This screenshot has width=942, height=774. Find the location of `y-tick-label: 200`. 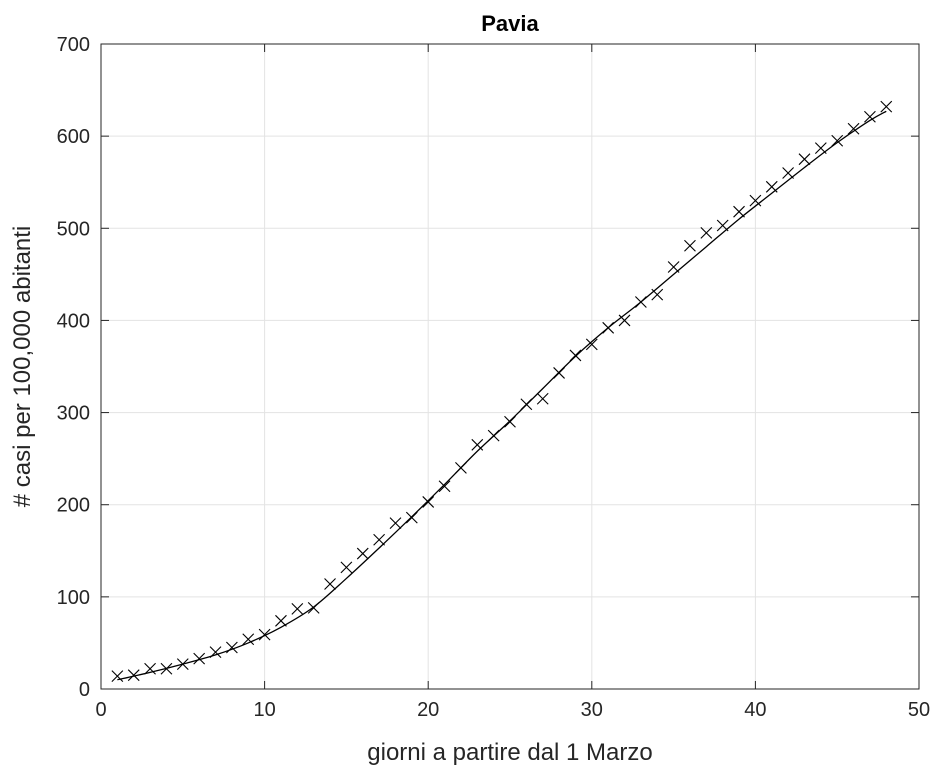

y-tick-label: 200 is located at coordinates (73, 506).